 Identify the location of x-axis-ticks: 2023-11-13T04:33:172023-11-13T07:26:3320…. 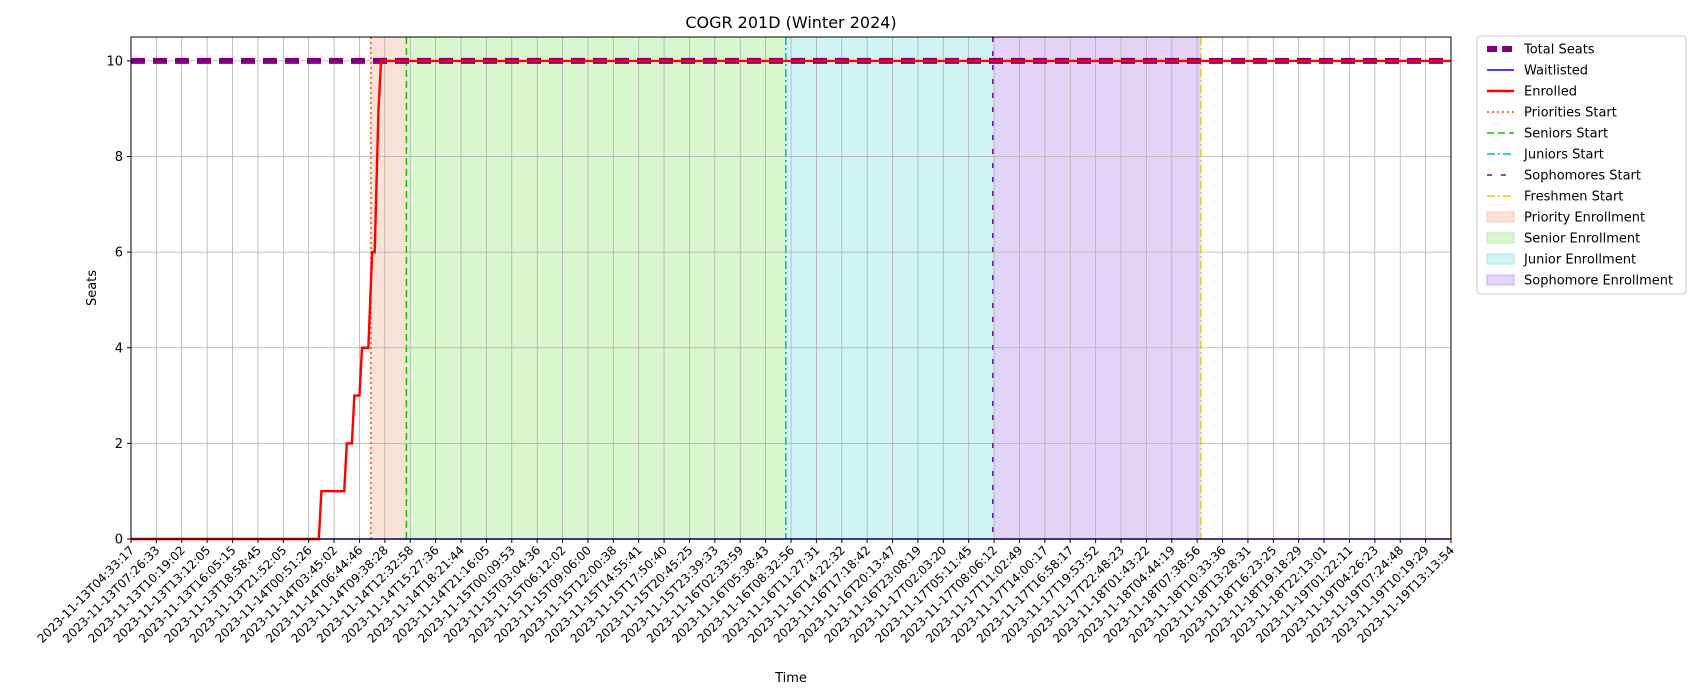
(746, 592).